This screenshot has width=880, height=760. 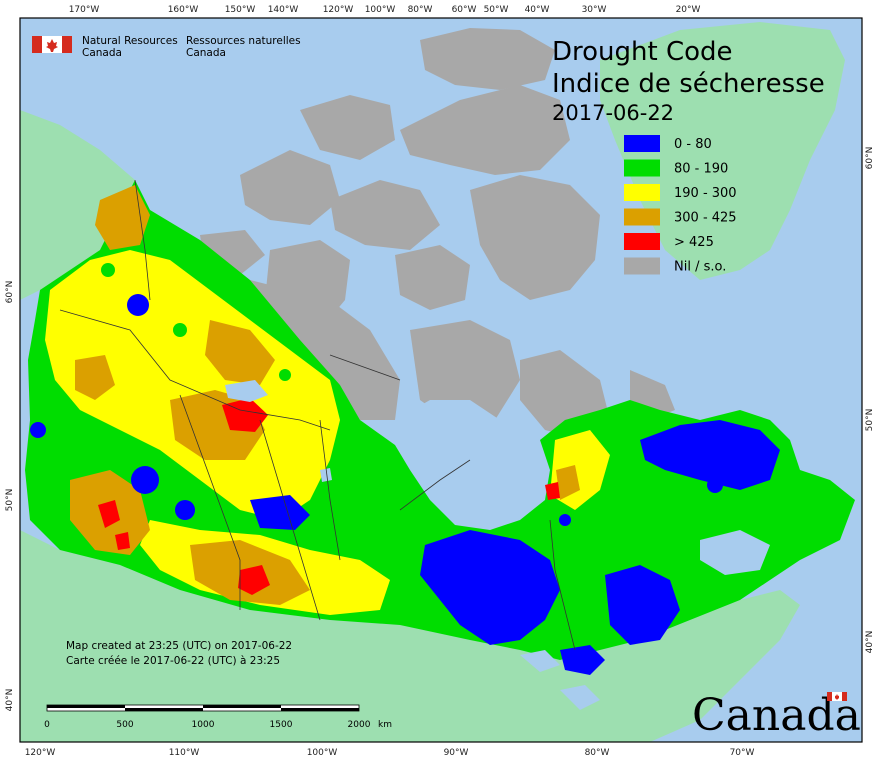 I want to click on left-tick-label: 60°N, so click(x=10, y=292).